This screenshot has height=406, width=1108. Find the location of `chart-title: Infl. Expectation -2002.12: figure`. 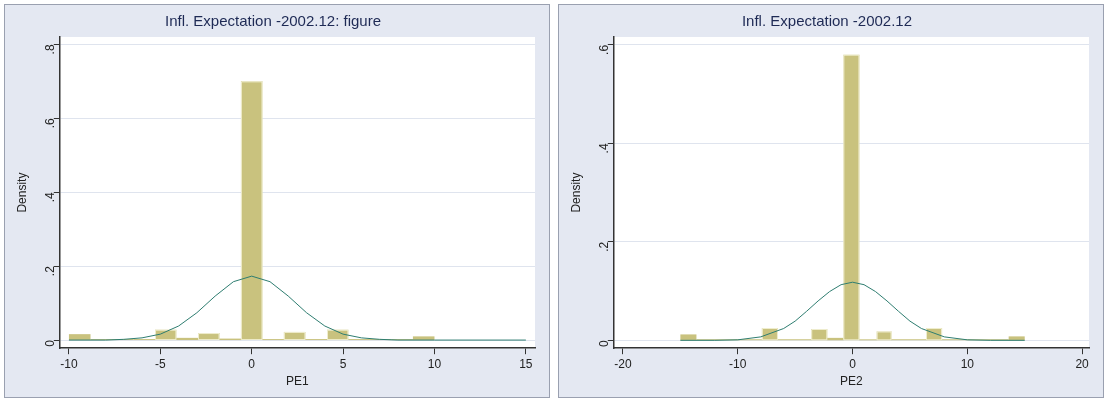

chart-title: Infl. Expectation -2002.12: figure is located at coordinates (273, 21).